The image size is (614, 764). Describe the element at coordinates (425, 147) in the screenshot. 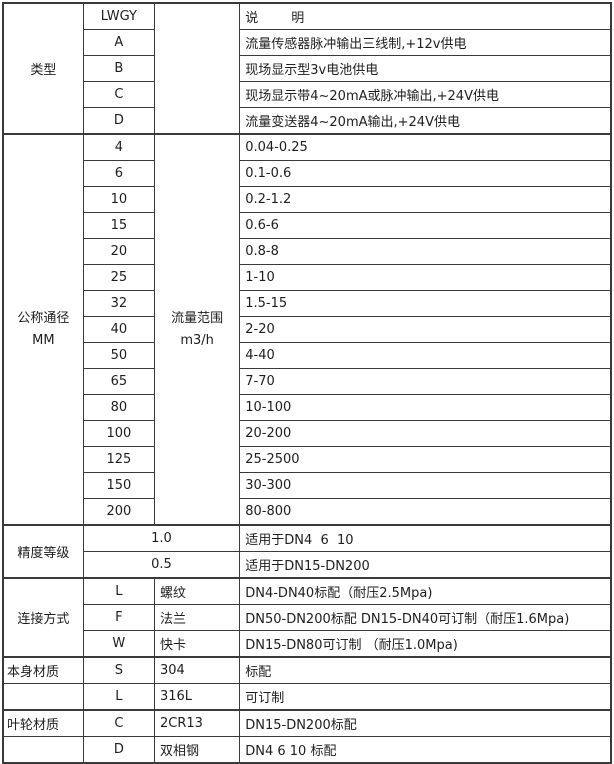

I see `desc-cell: 0.04-0.25` at that location.